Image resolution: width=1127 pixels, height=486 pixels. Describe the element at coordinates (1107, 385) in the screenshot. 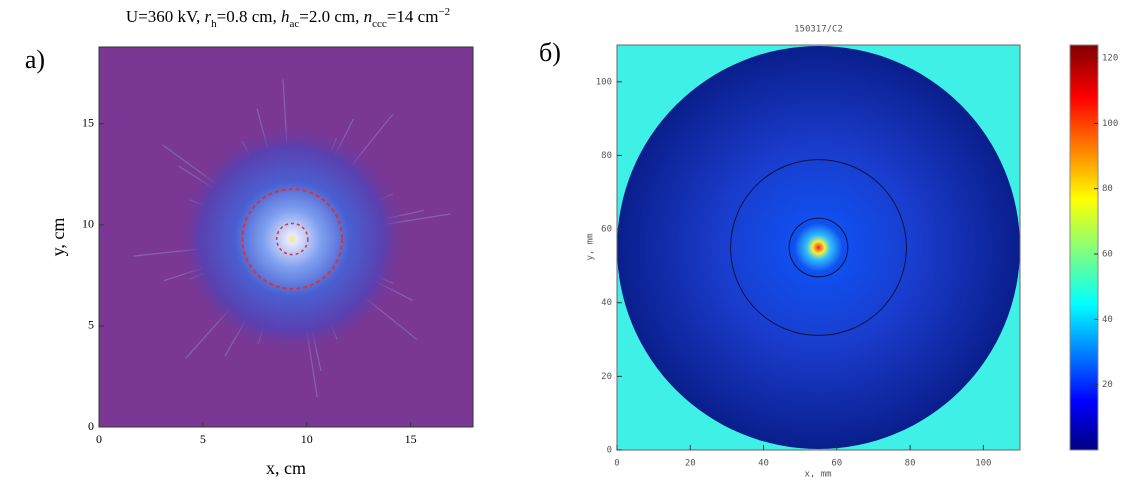

I see `colorbar-tick-label: 20` at that location.